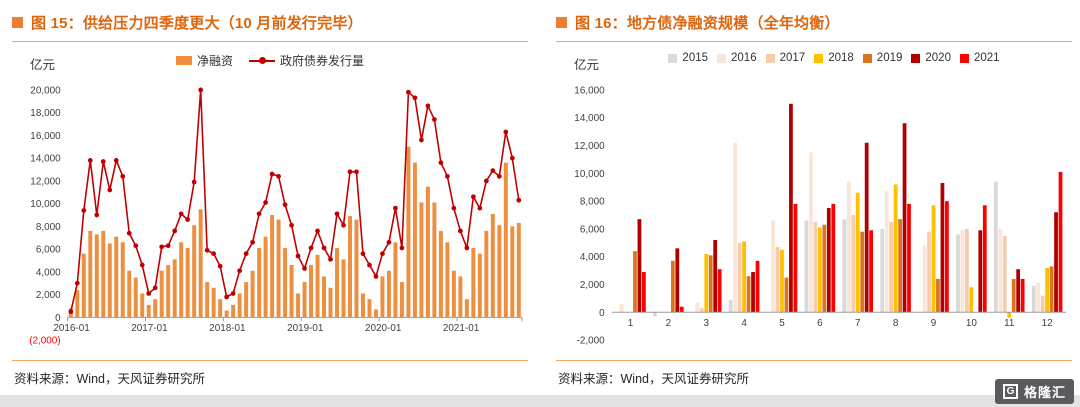  Describe the element at coordinates (1010, 391) in the screenshot. I see `gelonghui-g-icon: G` at that location.